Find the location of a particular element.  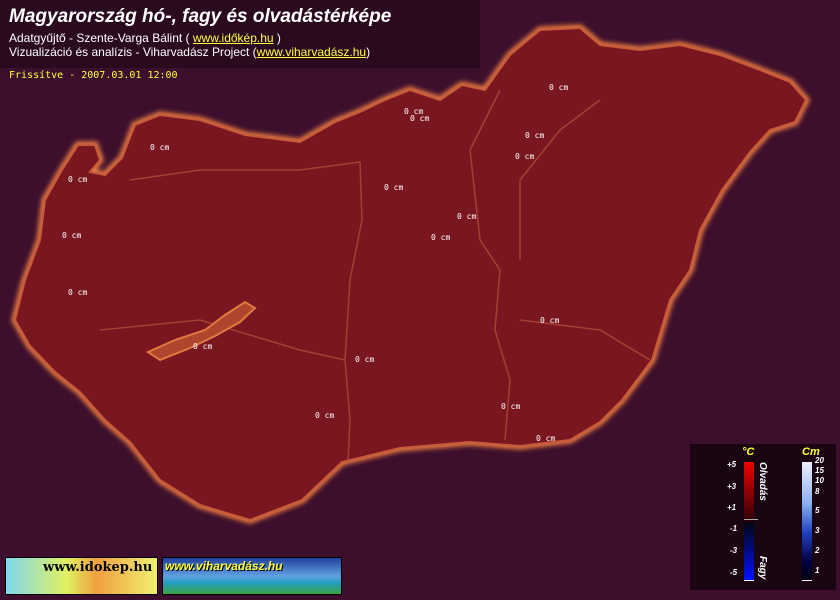

lake-balaton is located at coordinates (201, 331).